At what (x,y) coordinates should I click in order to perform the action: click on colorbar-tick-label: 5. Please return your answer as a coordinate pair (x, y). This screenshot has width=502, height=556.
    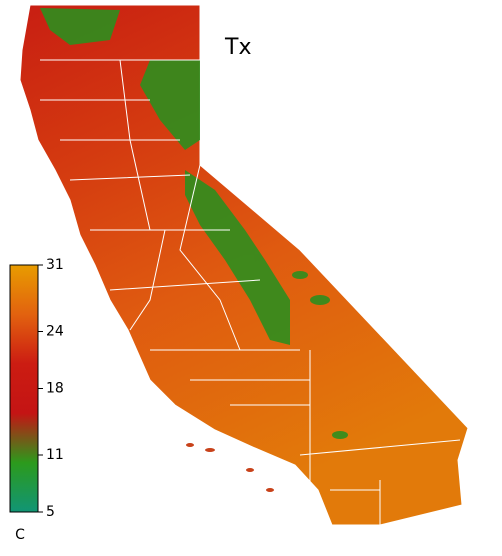
    Looking at the image, I should click on (50, 512).